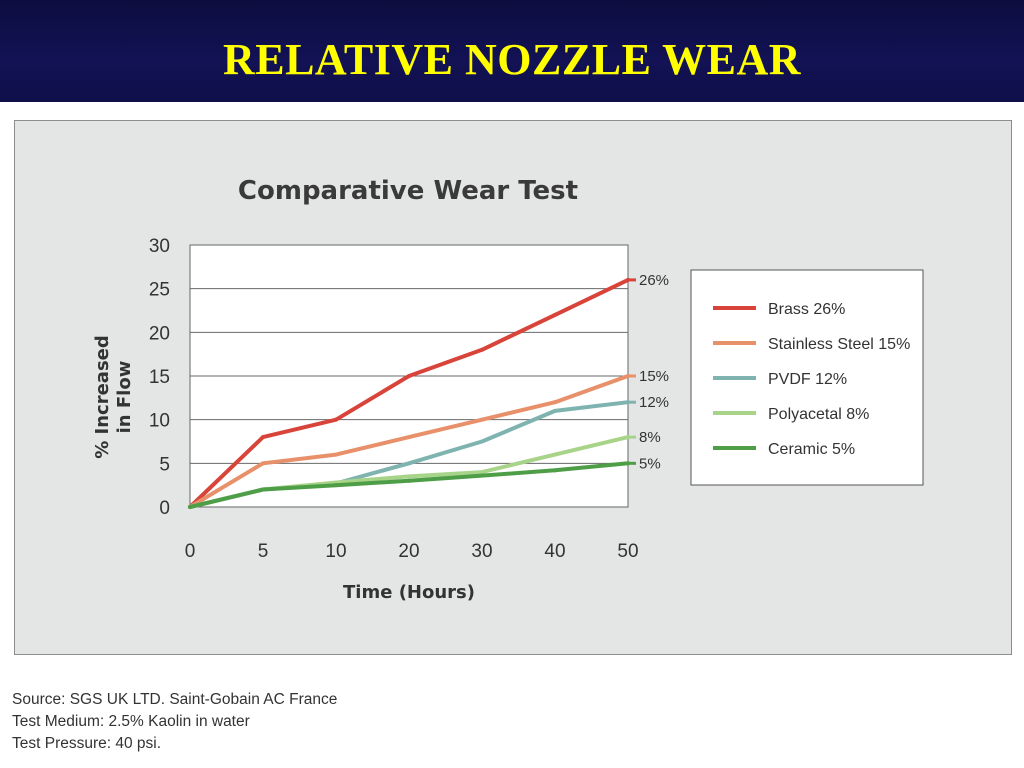 The image size is (1024, 768). I want to click on series-end-label: 26%, so click(654, 280).